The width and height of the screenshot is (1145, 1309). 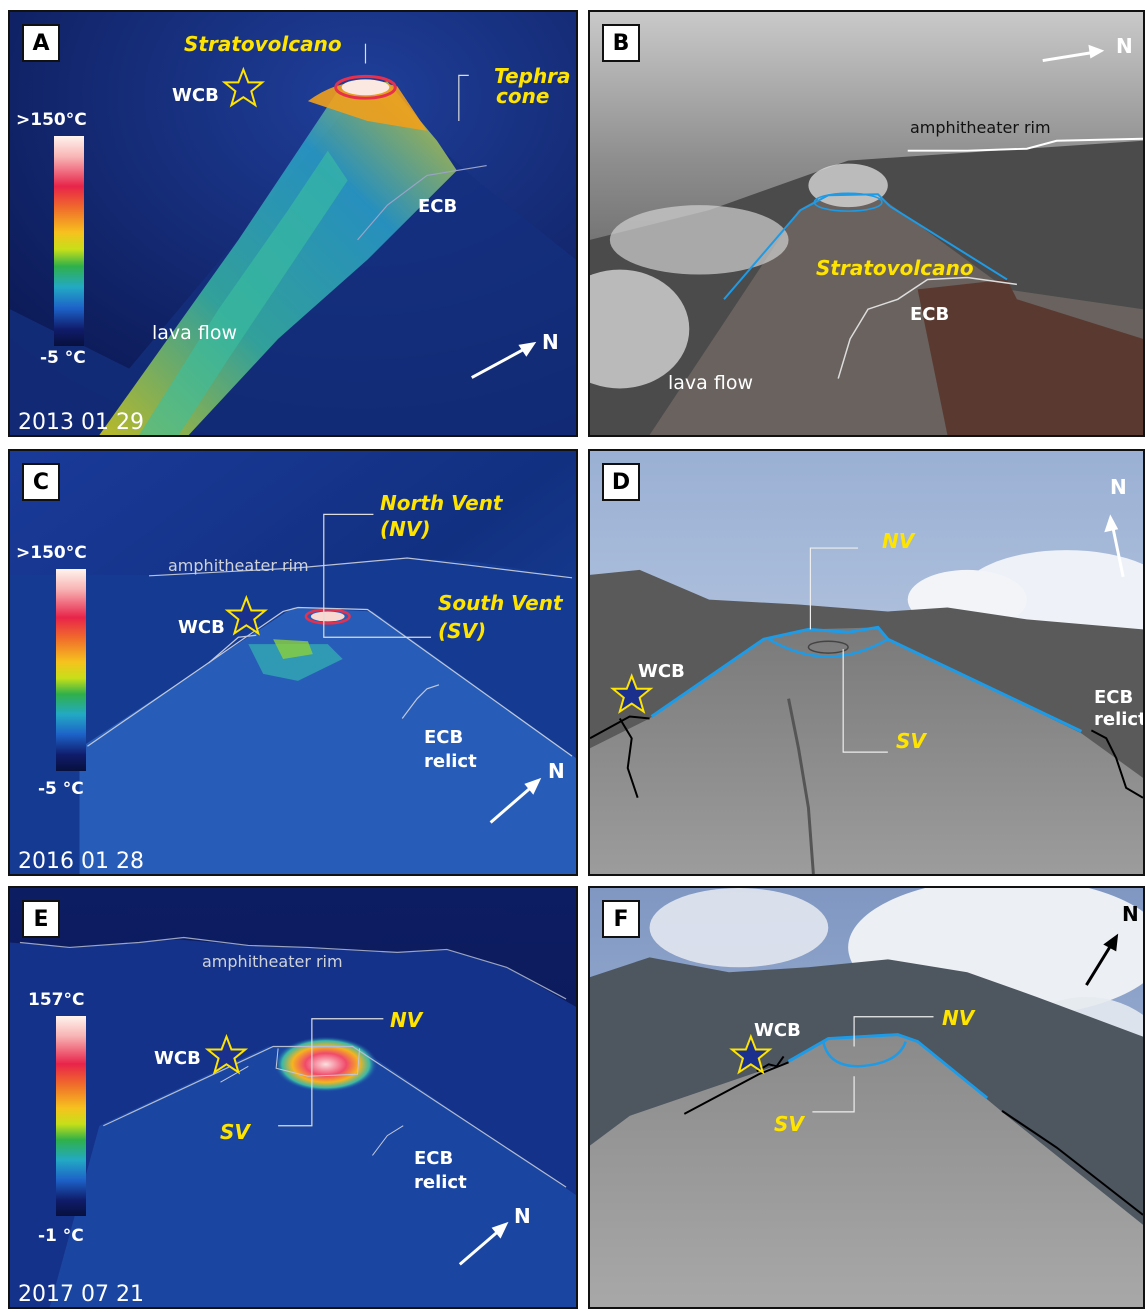 I want to click on panel-label: B, so click(x=621, y=43).